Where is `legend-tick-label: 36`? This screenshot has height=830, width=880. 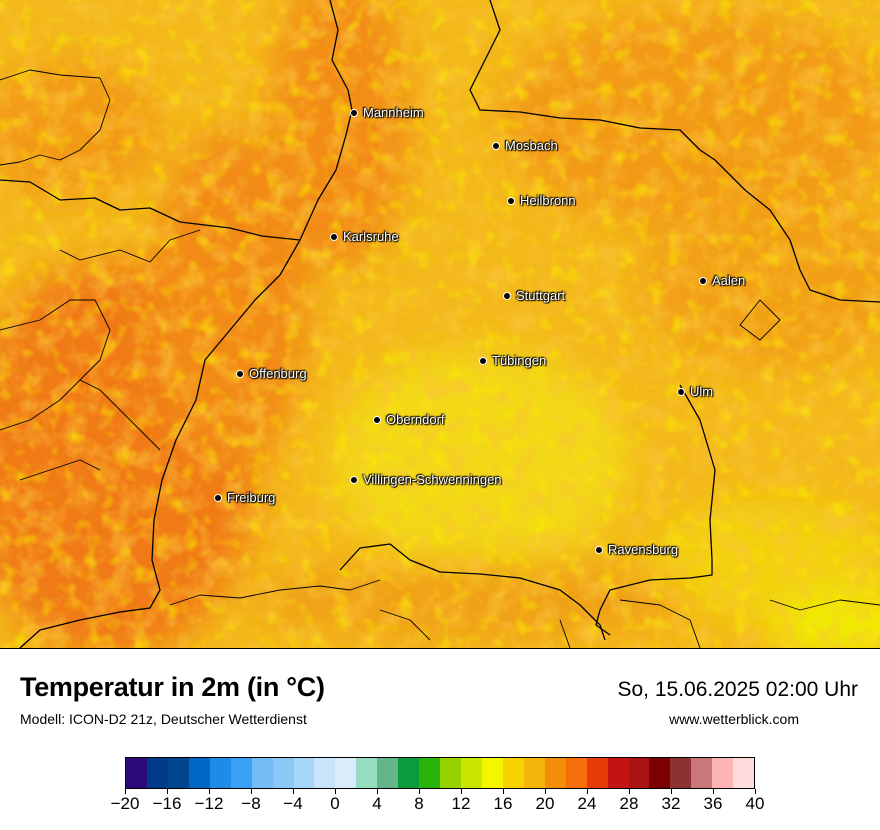
legend-tick-label: 36 is located at coordinates (713, 803).